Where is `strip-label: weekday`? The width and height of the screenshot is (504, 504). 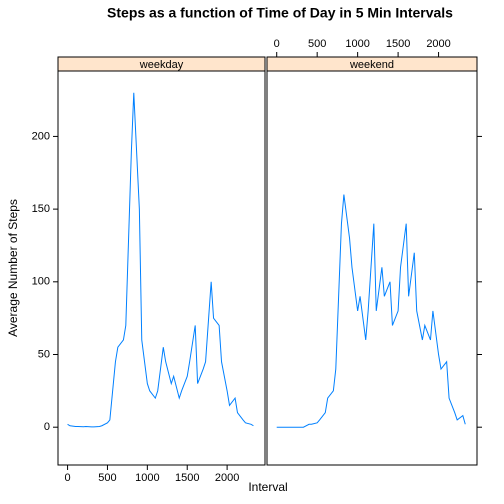 strip-label: weekday is located at coordinates (161, 65).